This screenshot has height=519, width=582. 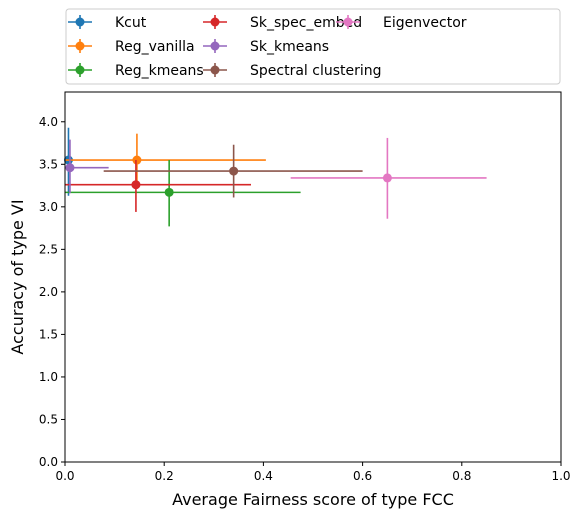 What do you see at coordinates (306, 23) in the screenshot?
I see `legend-label: Sk_spec_embed` at bounding box center [306, 23].